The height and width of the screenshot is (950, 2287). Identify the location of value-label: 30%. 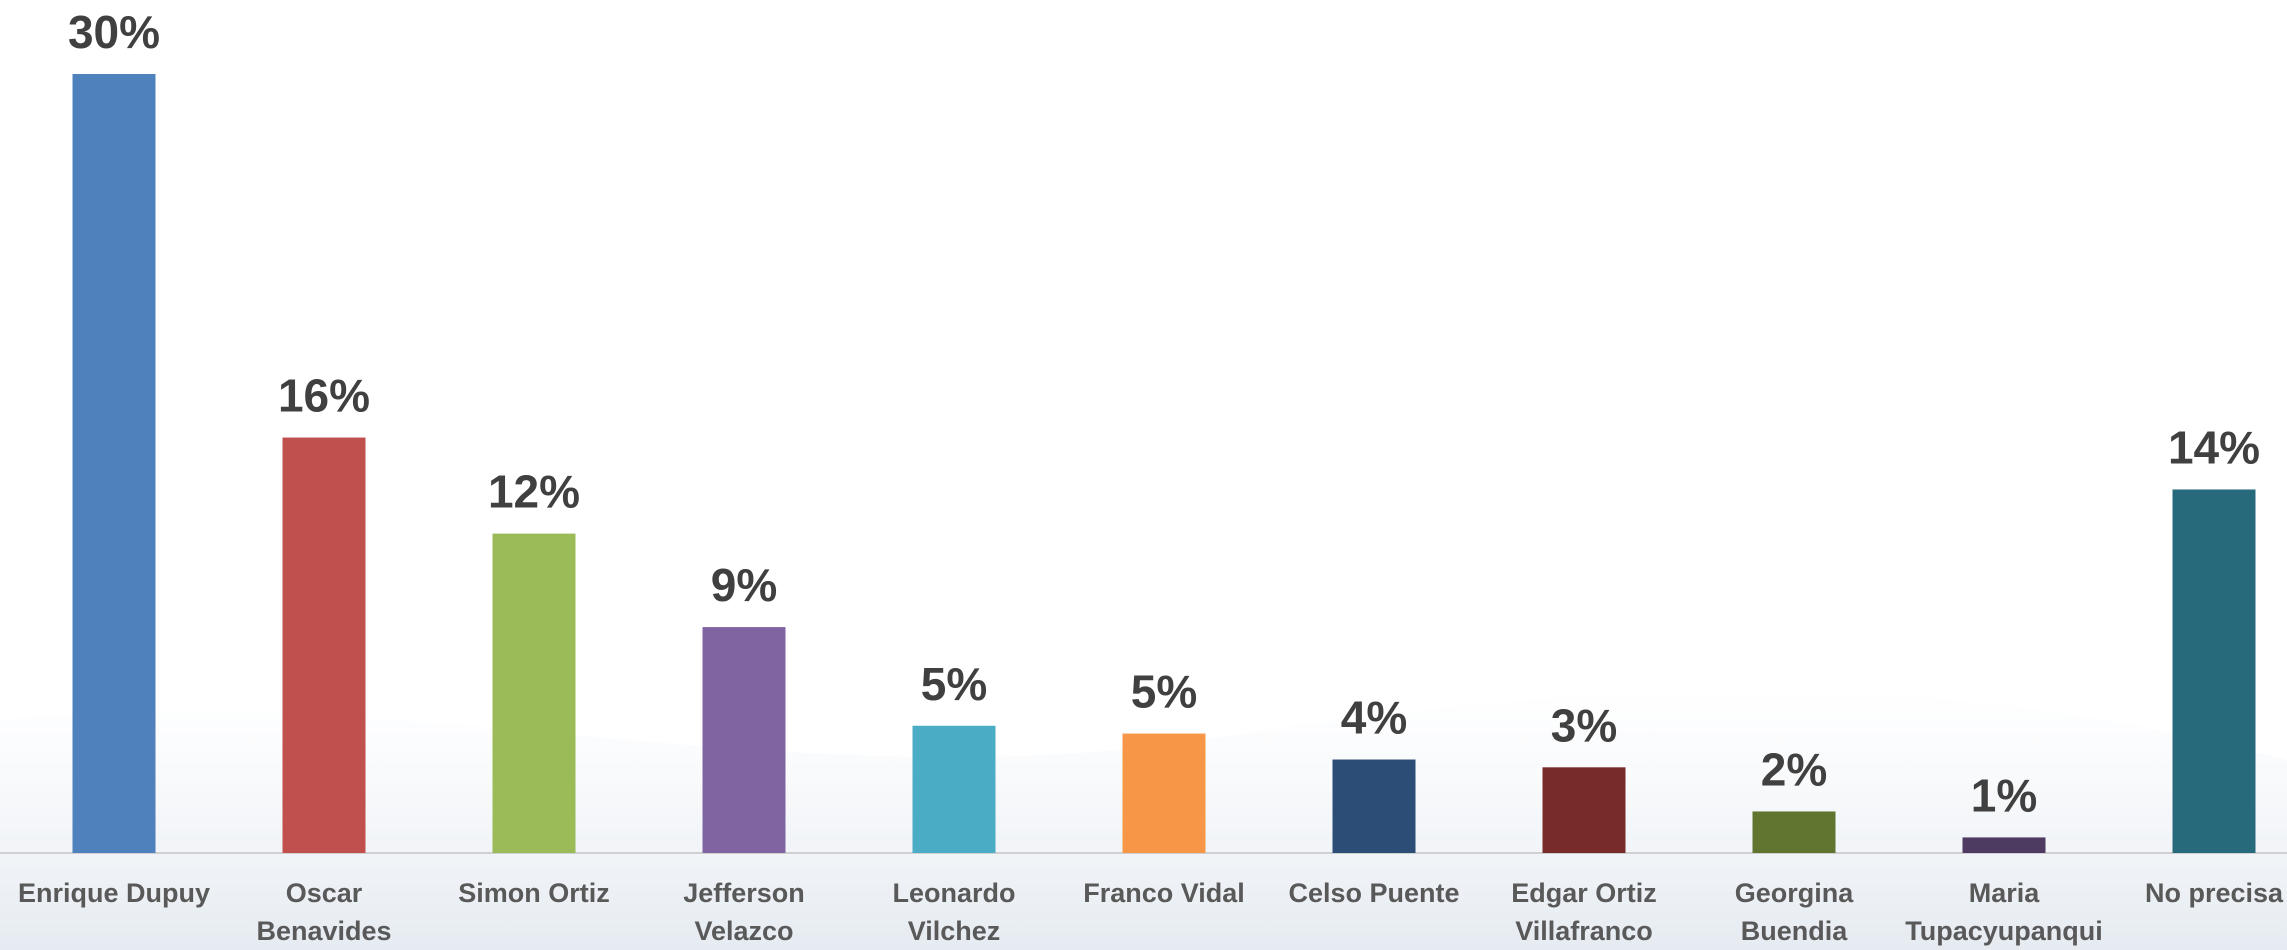
(114, 32).